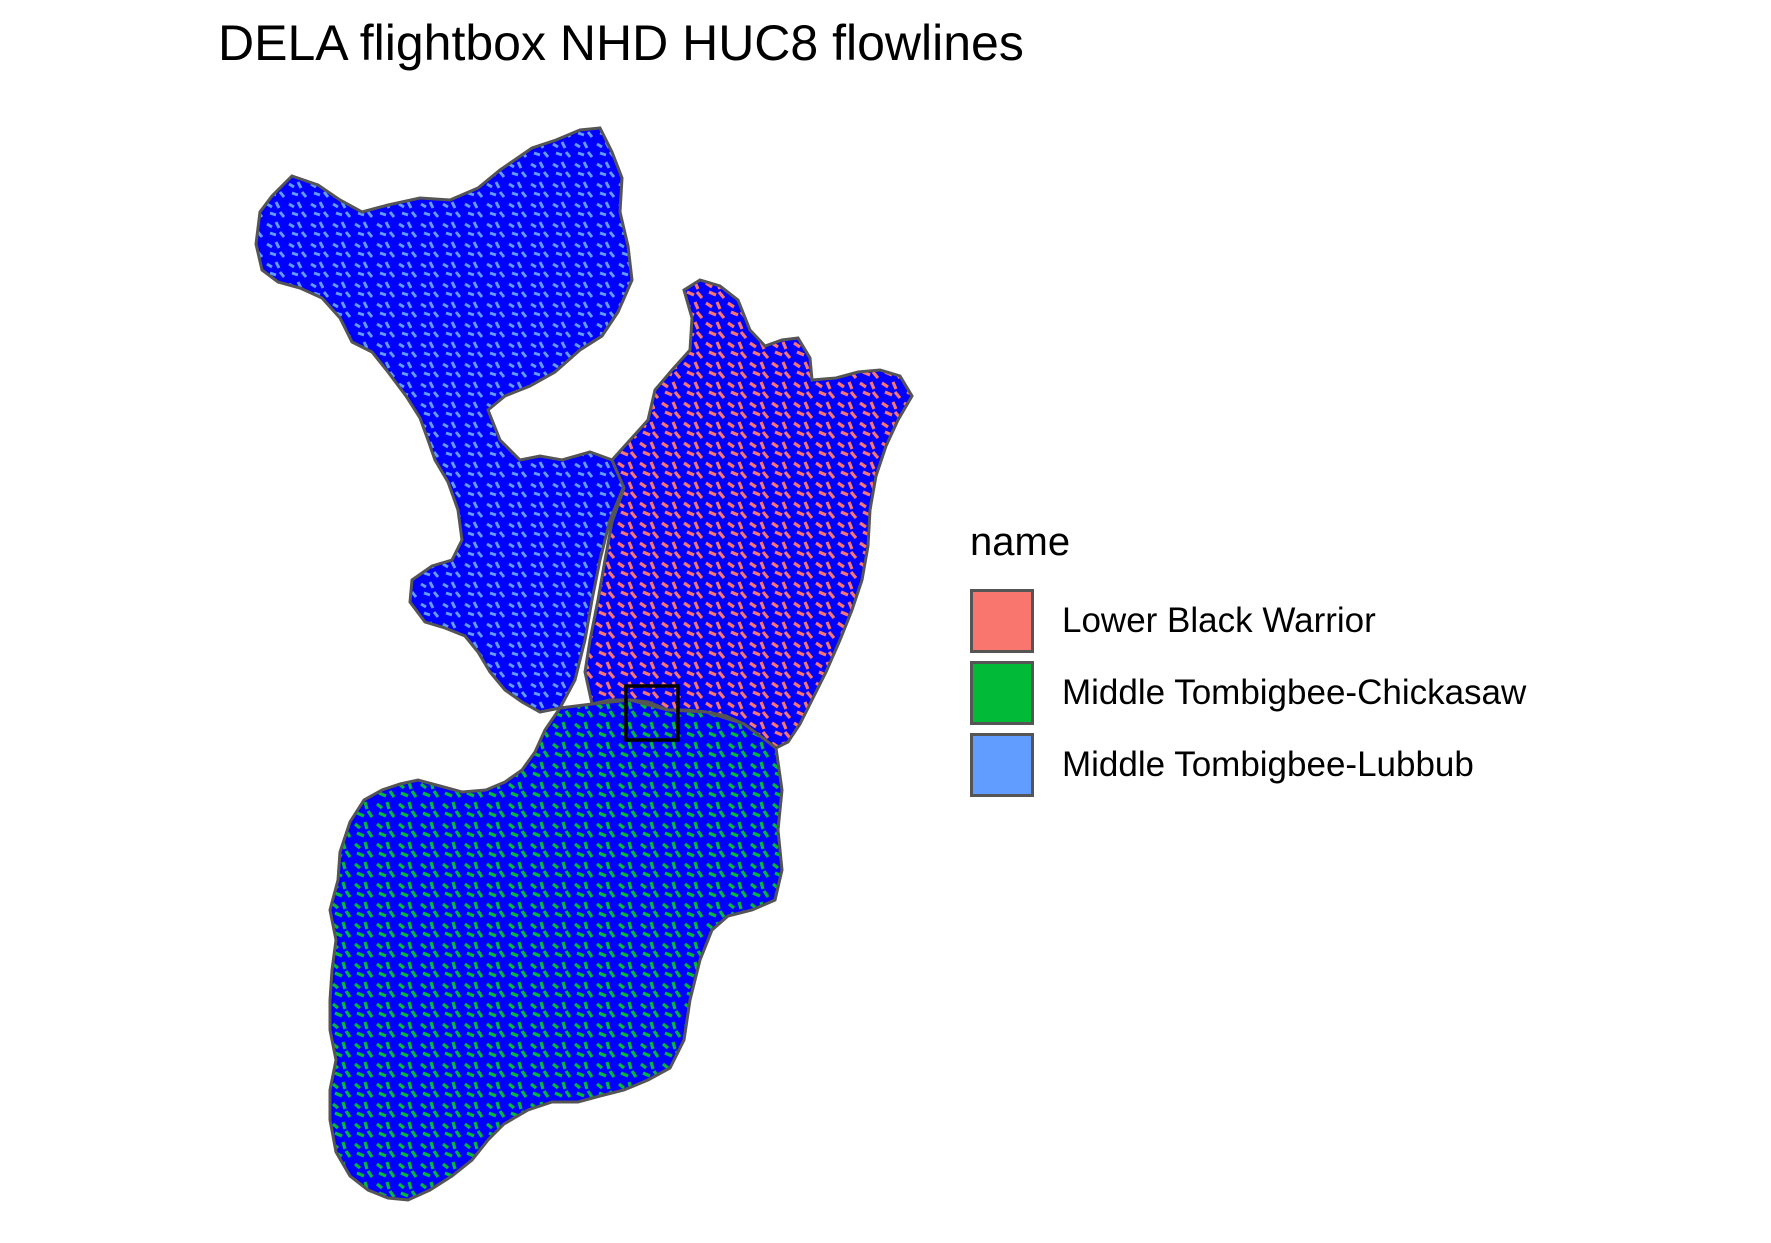 The image size is (1771, 1243). Describe the element at coordinates (1020, 542) in the screenshot. I see `legend-title: name` at that location.